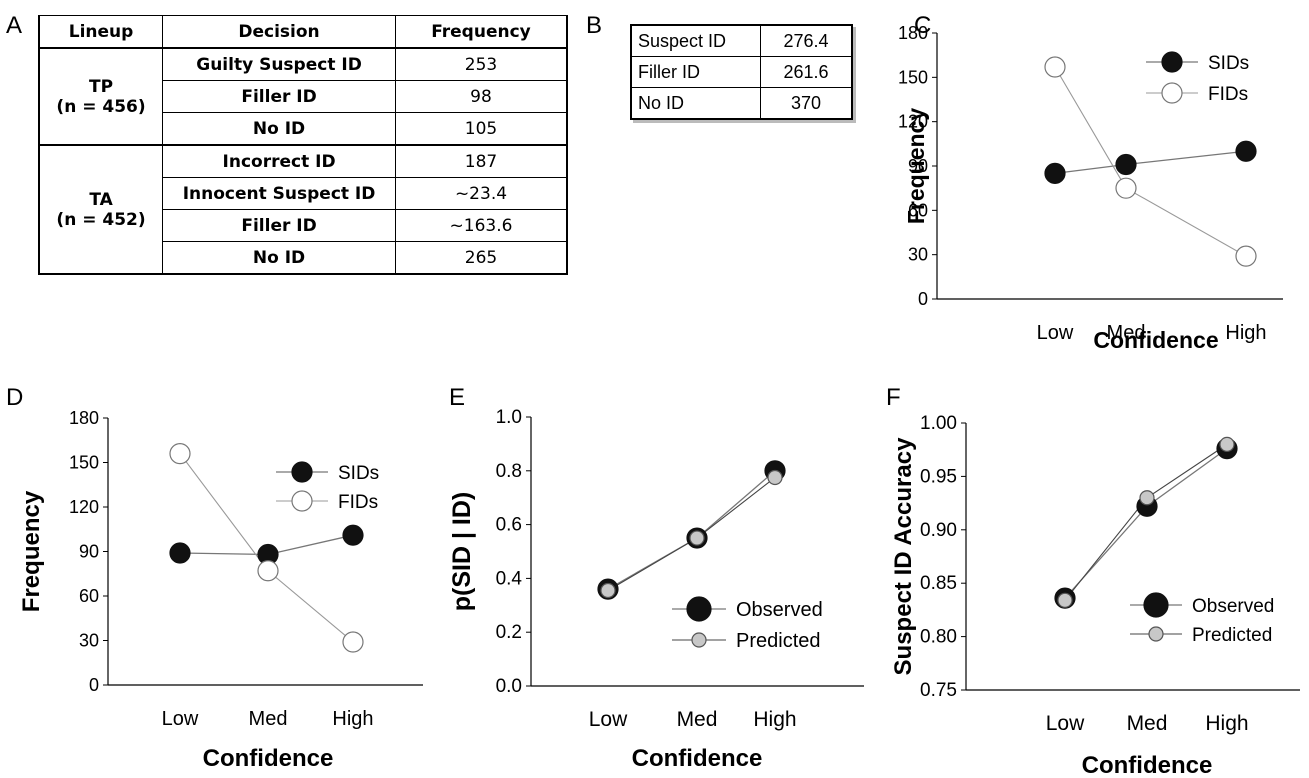 The width and height of the screenshot is (1309, 778). I want to click on y-tick-label: 0.2, so click(509, 632).